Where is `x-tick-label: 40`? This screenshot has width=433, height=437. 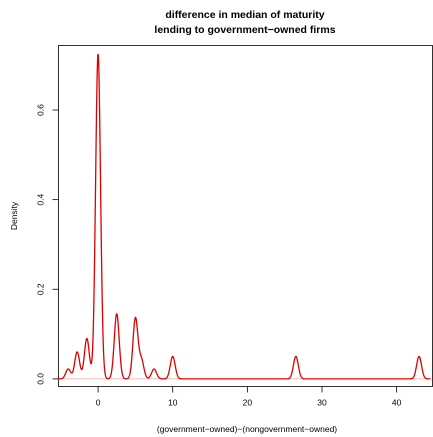
x-tick-label: 40 is located at coordinates (397, 403).